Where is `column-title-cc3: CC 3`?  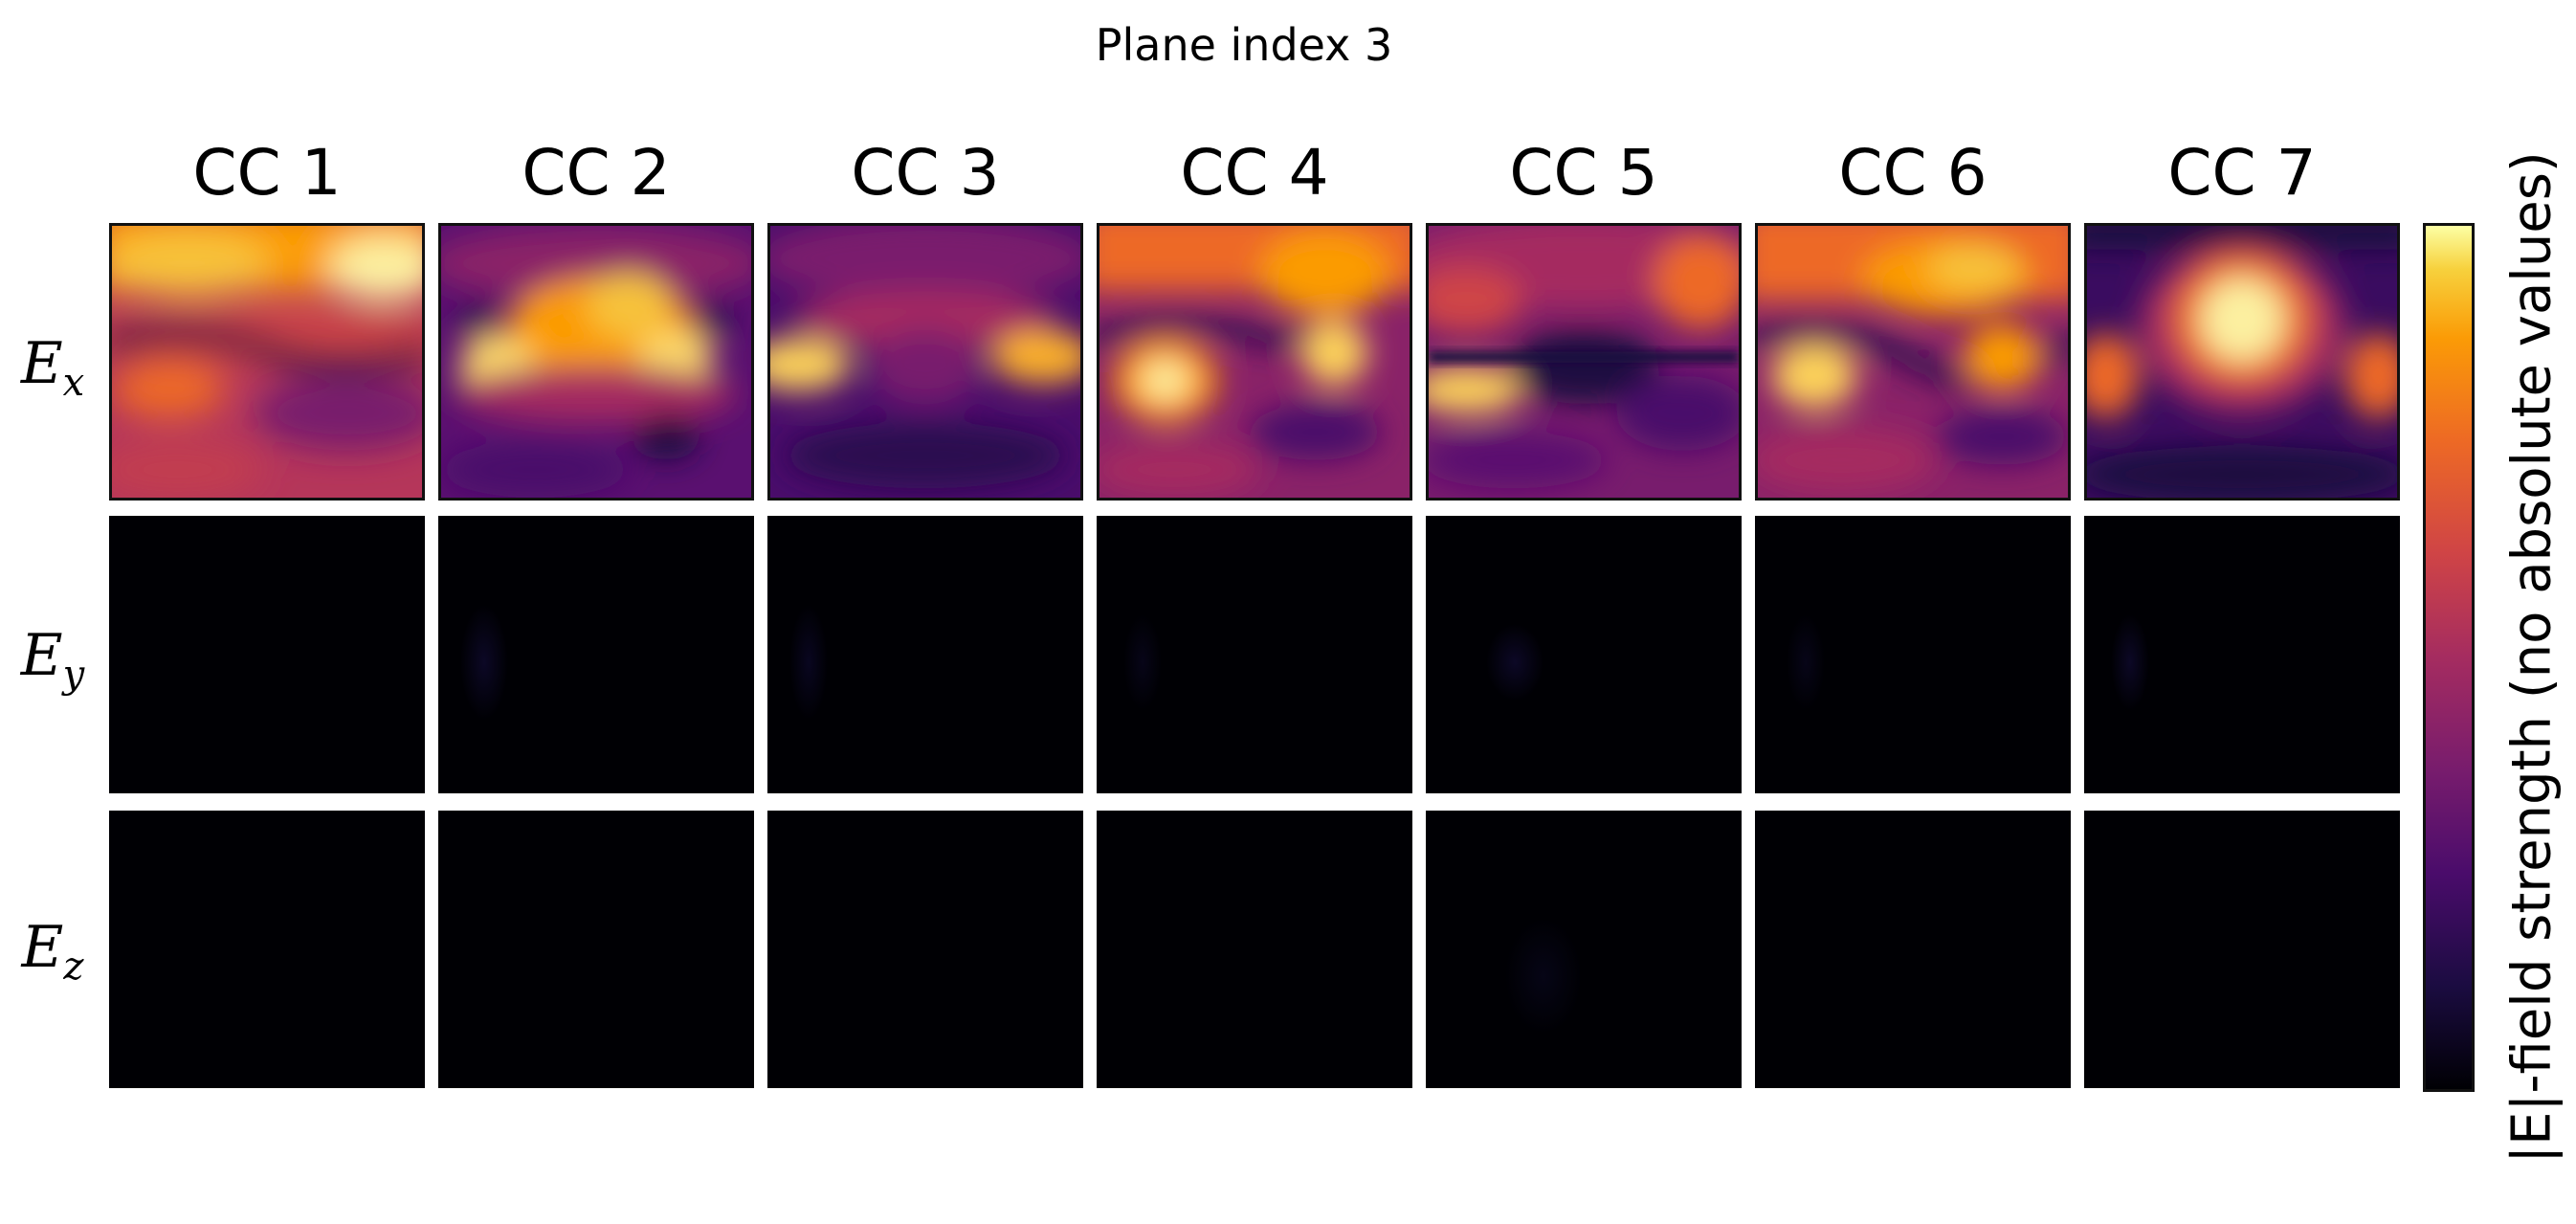
column-title-cc3: CC 3 is located at coordinates (925, 173).